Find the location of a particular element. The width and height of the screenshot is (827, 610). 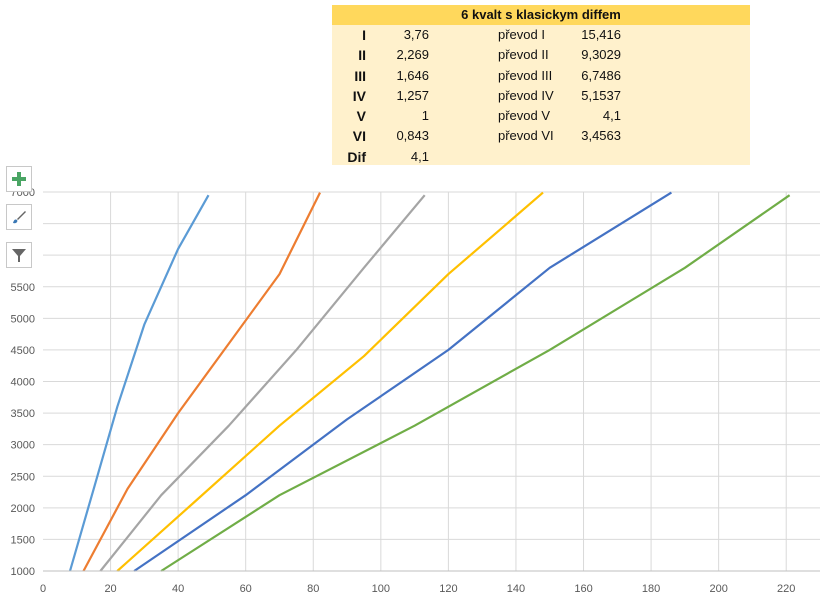

gear-label: I is located at coordinates (364, 35).